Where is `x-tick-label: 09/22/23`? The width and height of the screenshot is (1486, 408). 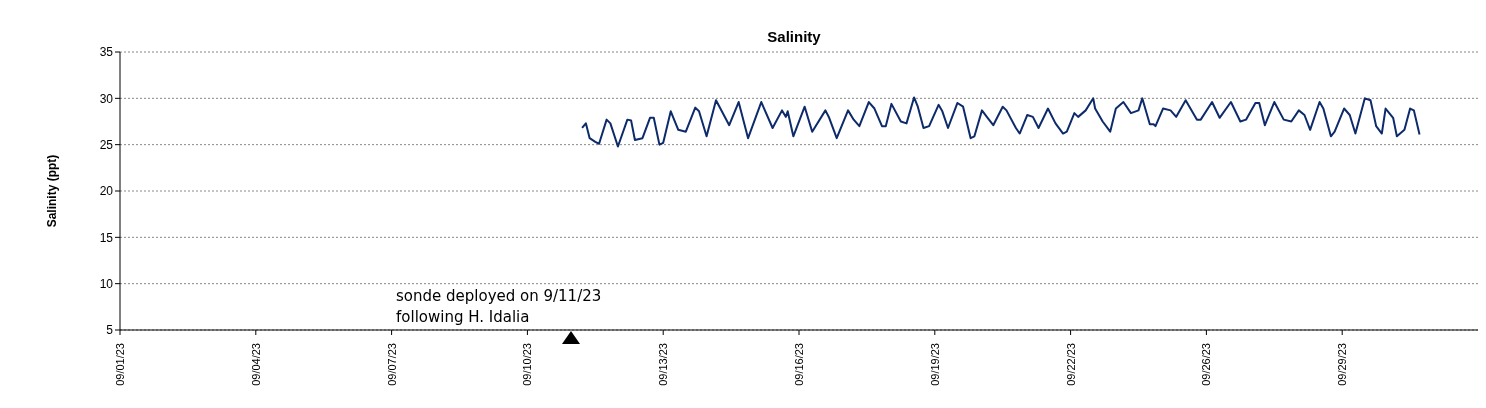
x-tick-label: 09/22/23 is located at coordinates (1070, 364).